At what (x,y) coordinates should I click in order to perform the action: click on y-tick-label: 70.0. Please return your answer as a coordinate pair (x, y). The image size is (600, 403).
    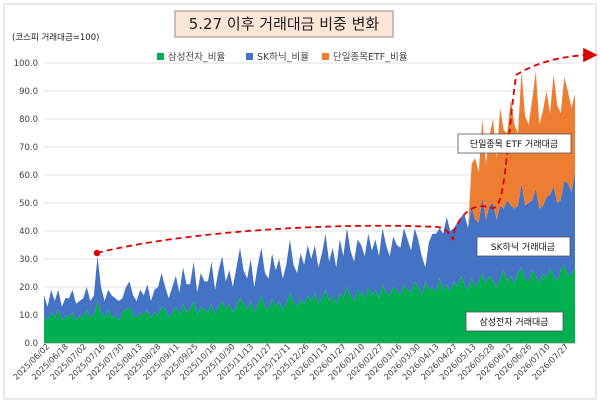
    Looking at the image, I should click on (28, 148).